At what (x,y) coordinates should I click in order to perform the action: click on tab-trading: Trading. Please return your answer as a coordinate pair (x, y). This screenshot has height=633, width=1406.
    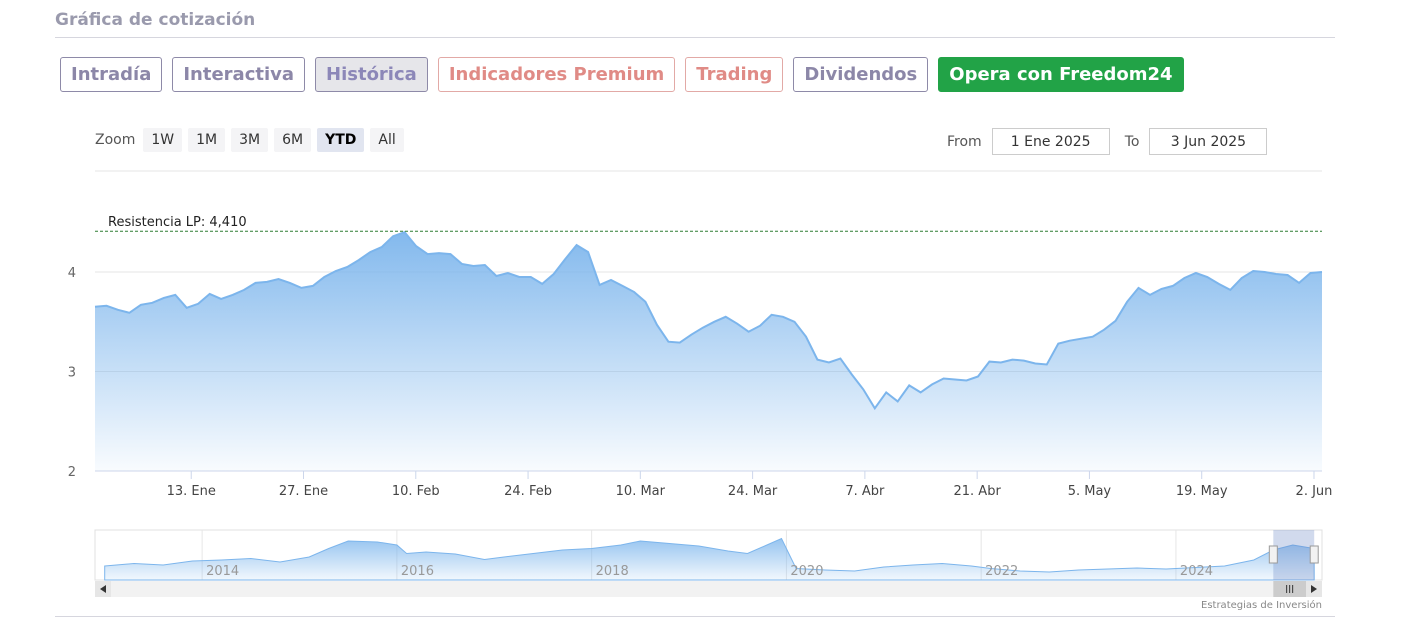
    Looking at the image, I should click on (734, 74).